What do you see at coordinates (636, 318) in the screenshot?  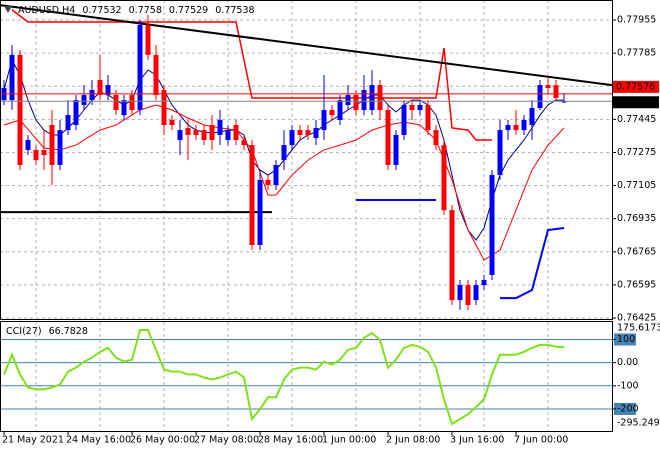 I see `y-tick-label: 0.76425` at bounding box center [636, 318].